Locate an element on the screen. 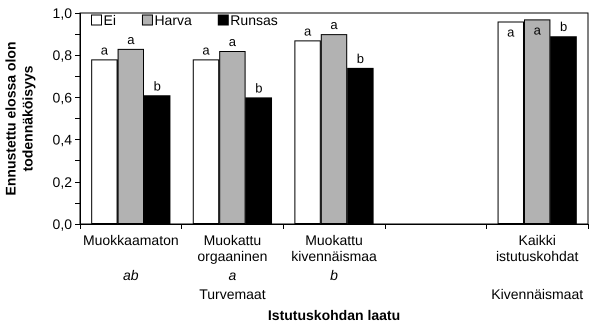 The height and width of the screenshot is (328, 600). y-tick-label: 0,0 is located at coordinates (62, 224).